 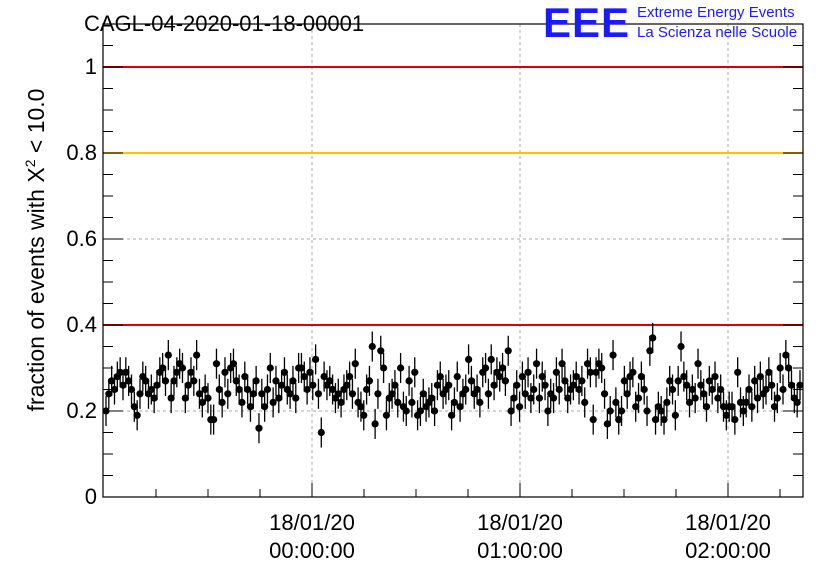 I want to click on y-tick-label: 0.8, so click(x=81, y=152).